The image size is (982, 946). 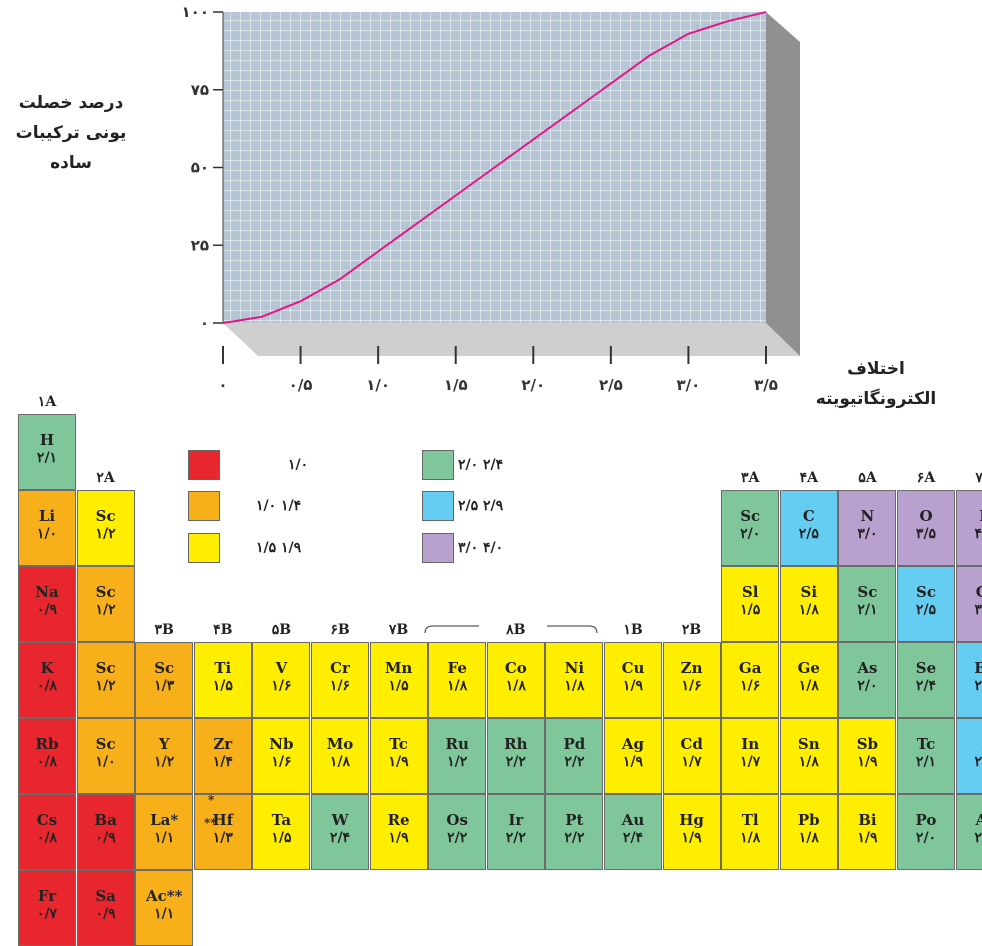 I want to click on element-cell: Cs ۰/۸, so click(x=47, y=832).